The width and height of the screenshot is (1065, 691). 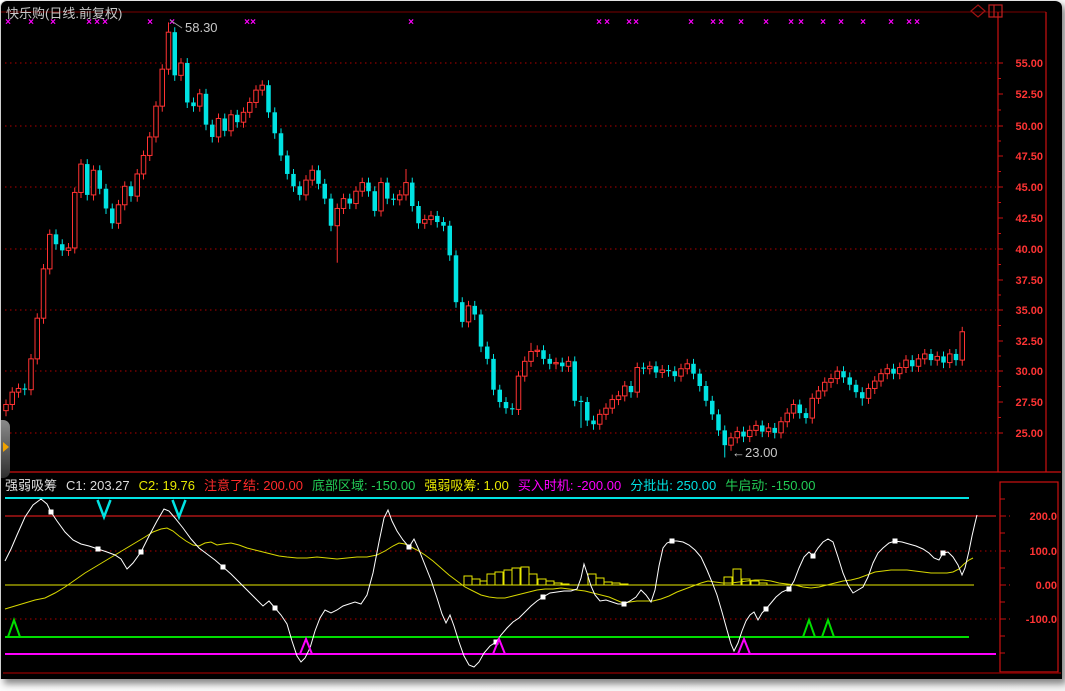 I want to click on price-axis-label: 27.50, so click(x=1029, y=403).